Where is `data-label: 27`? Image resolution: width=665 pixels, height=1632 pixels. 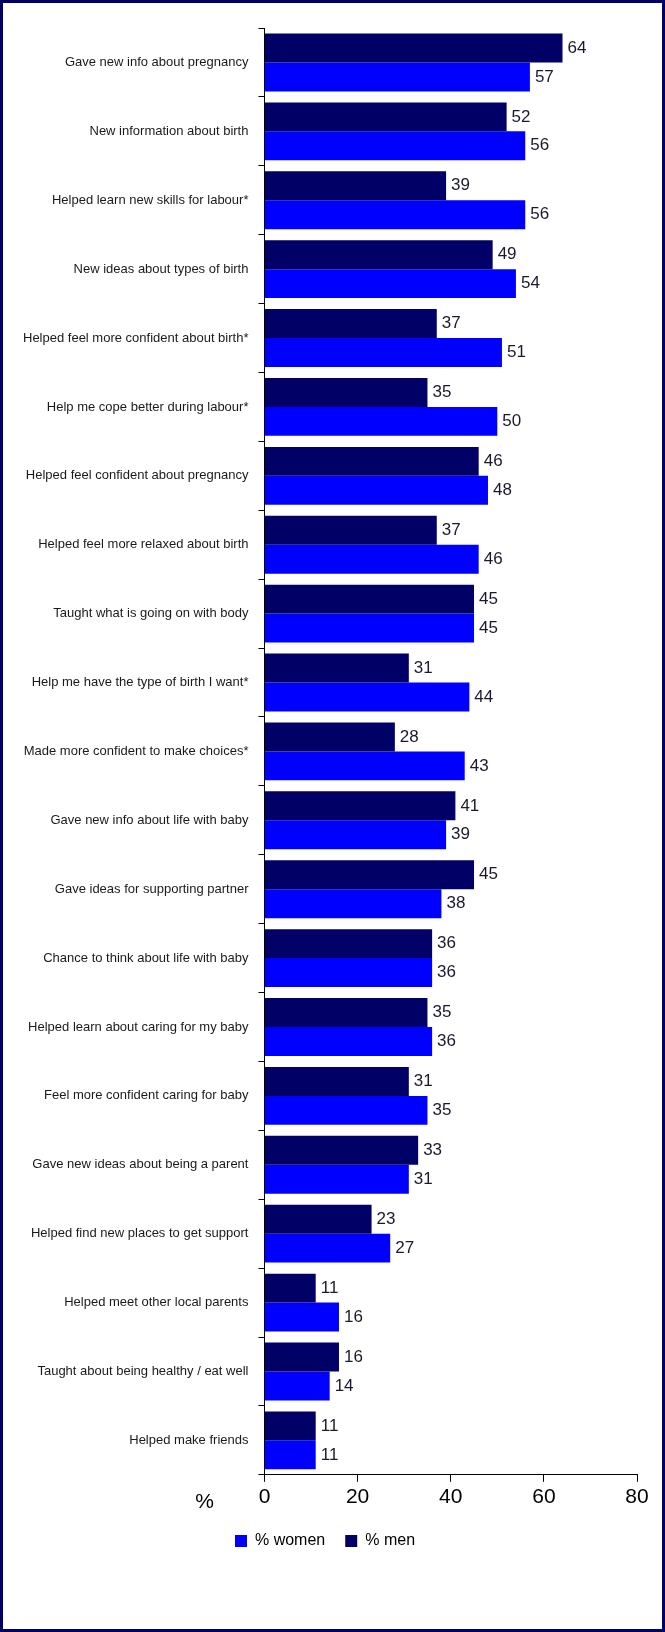 data-label: 27 is located at coordinates (405, 1247).